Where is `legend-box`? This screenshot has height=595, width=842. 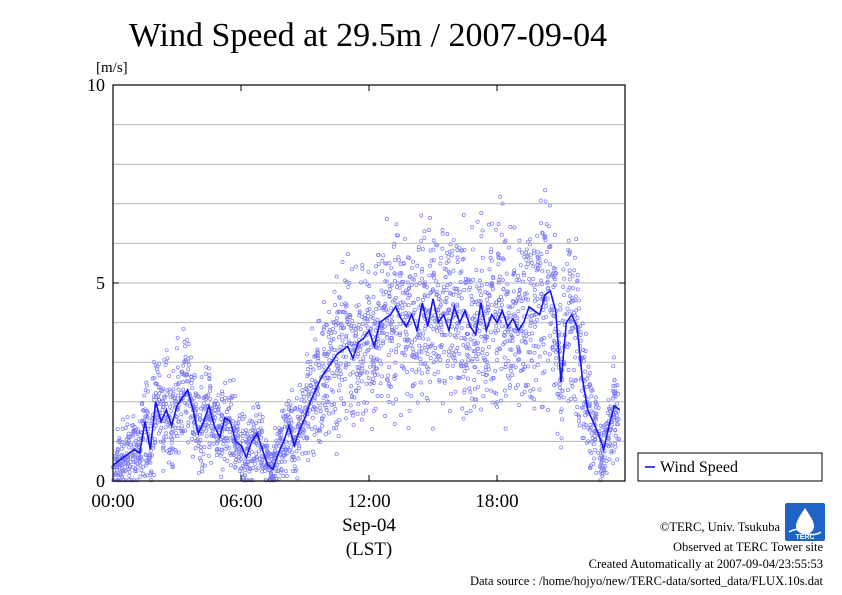 legend-box is located at coordinates (730, 467).